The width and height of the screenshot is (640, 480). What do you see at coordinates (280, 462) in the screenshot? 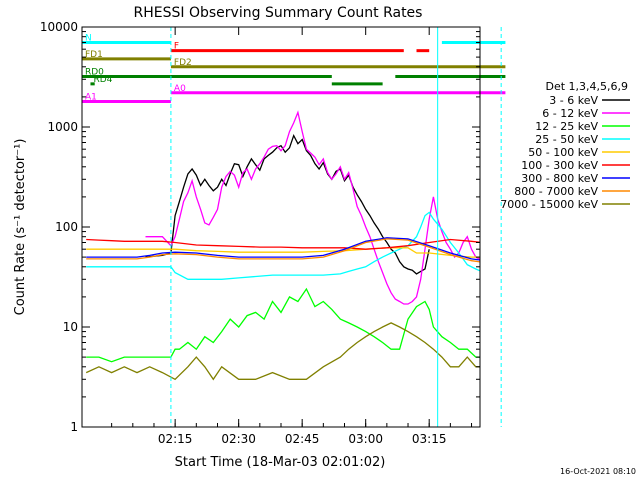
I see `x-axis-label: Start Time (18-Mar-03 02:01:02)` at bounding box center [280, 462].